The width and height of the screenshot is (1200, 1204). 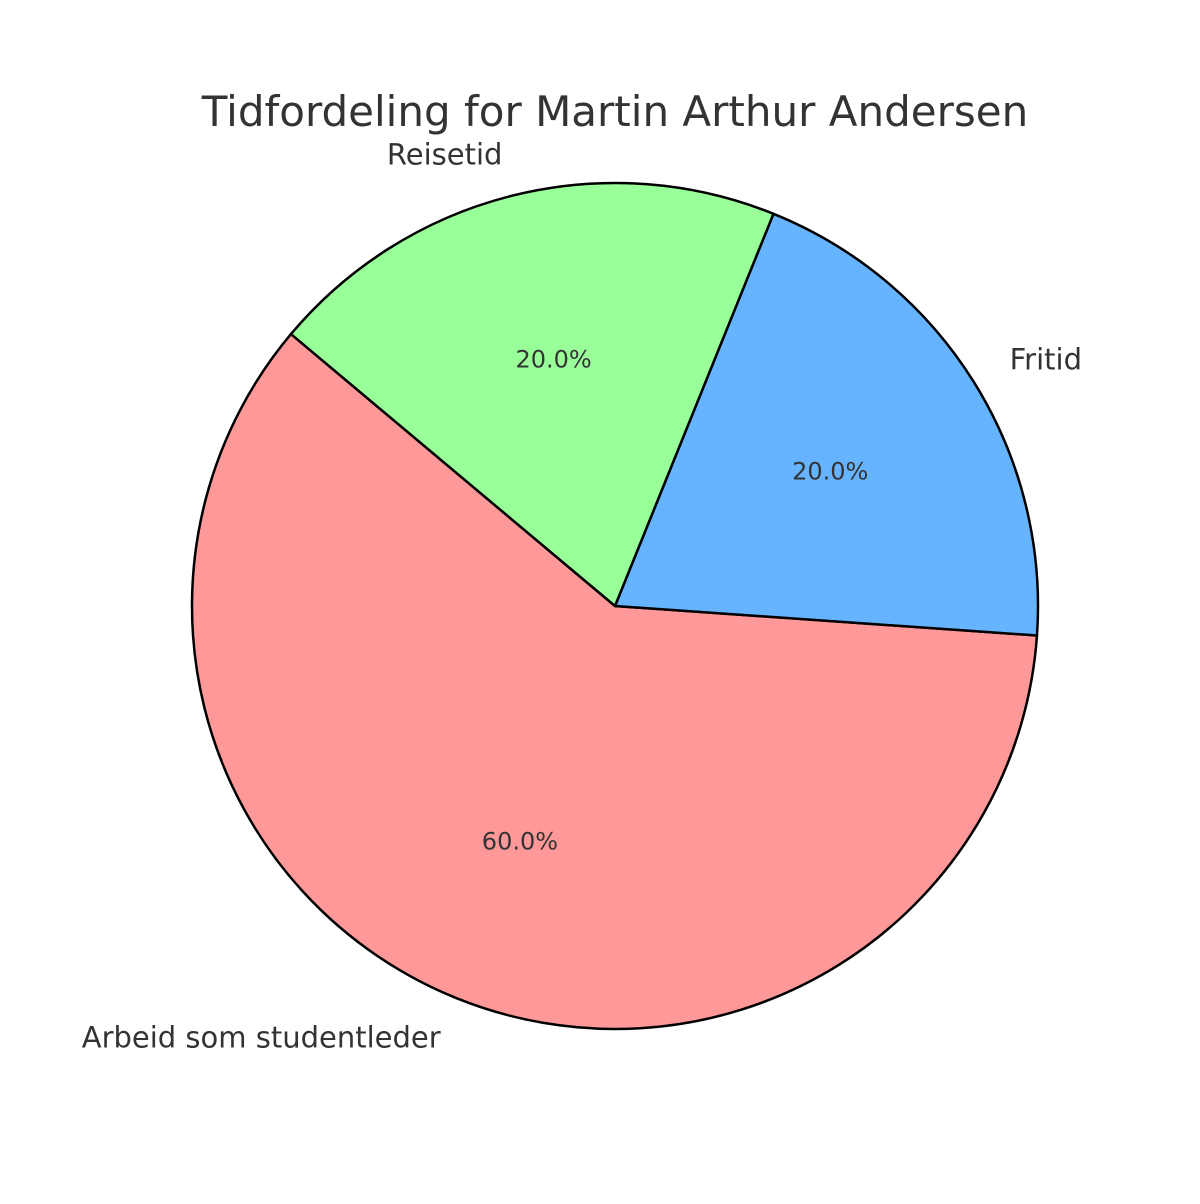 What do you see at coordinates (614, 111) in the screenshot?
I see `chart-title: Tidfordeling for Martin Arthur Andersen` at bounding box center [614, 111].